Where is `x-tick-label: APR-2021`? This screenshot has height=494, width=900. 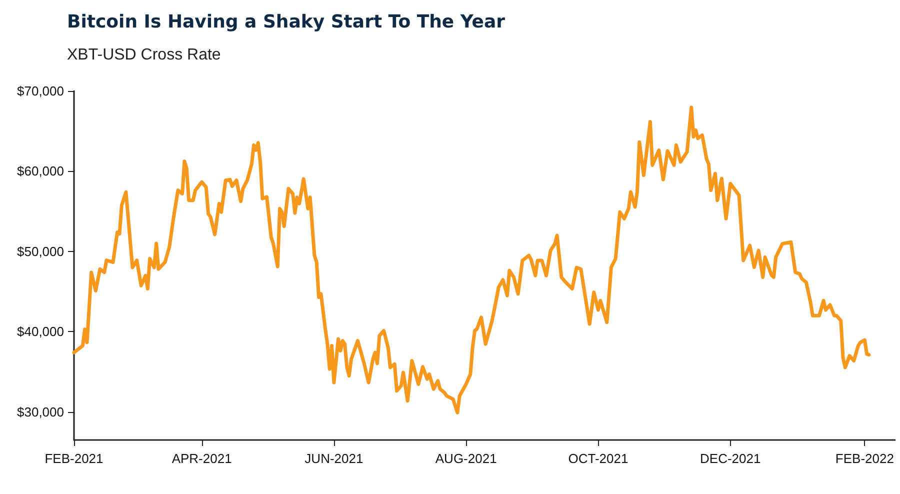
x-tick-label: APR-2021 is located at coordinates (202, 458).